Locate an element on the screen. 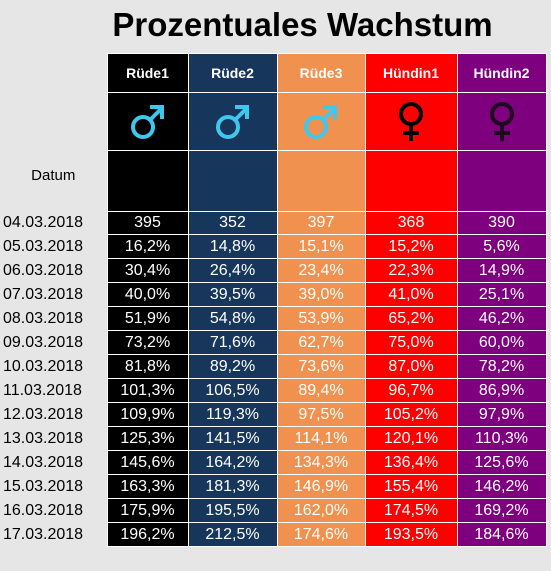  value-cell: 81,8% is located at coordinates (147, 366).